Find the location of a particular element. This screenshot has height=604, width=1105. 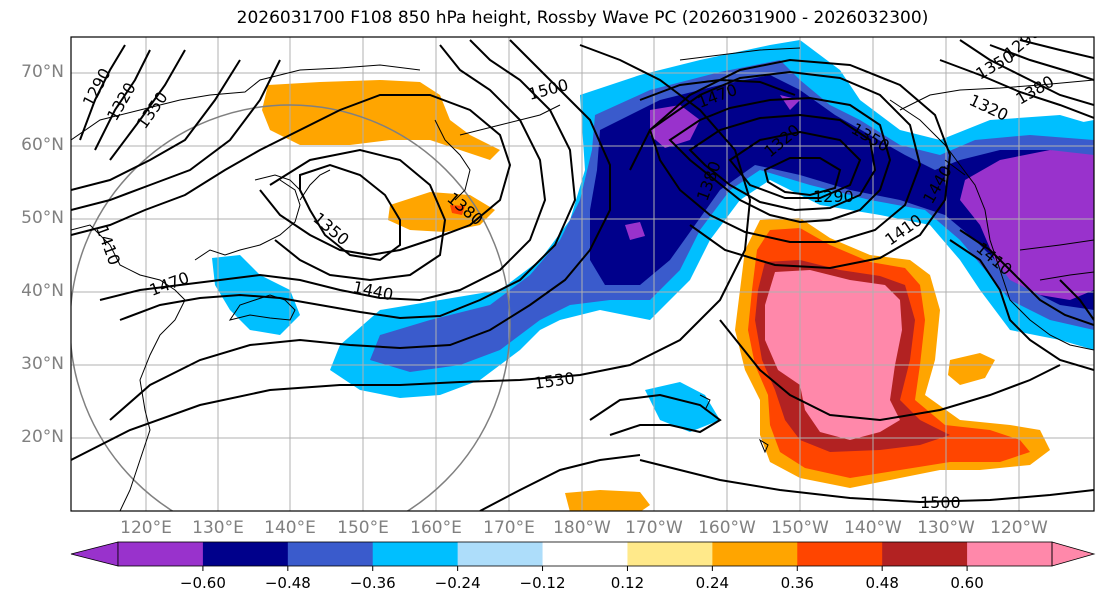

colorbar-extend-high is located at coordinates (1073, 554).